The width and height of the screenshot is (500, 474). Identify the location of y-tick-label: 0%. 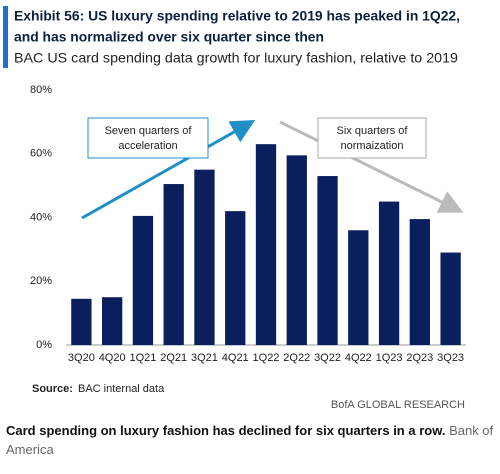
(44, 345).